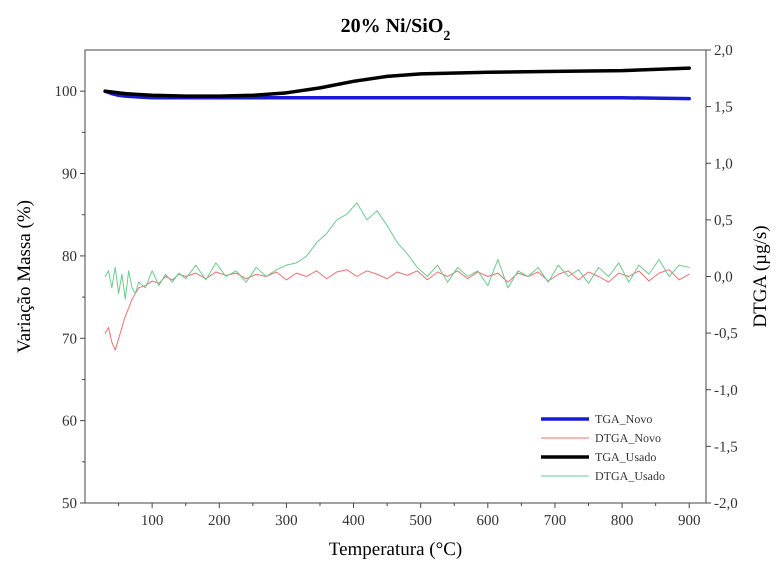 The width and height of the screenshot is (778, 567). What do you see at coordinates (353, 521) in the screenshot?
I see `x-tick-label: 400` at bounding box center [353, 521].